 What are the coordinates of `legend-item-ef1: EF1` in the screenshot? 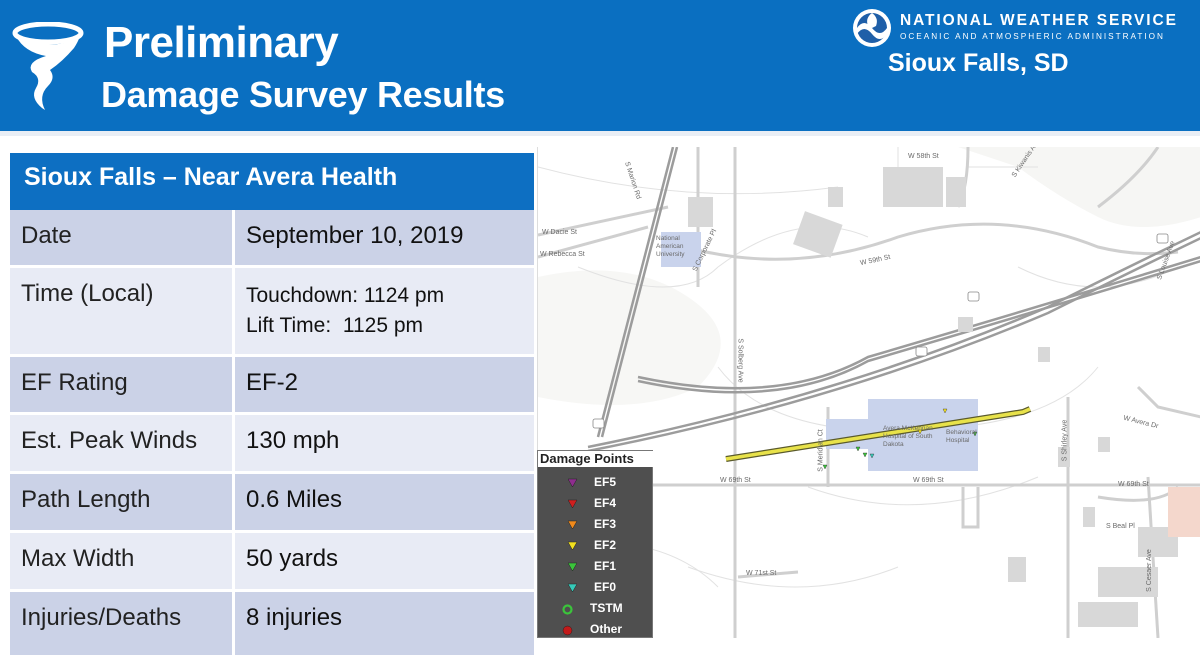 It's located at (596, 567).